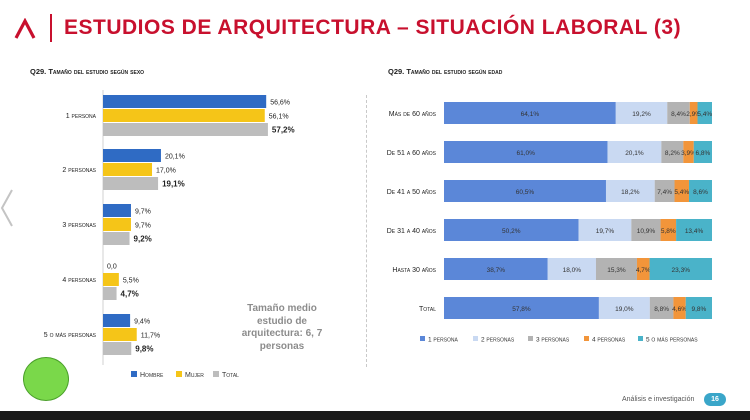 The width and height of the screenshot is (750, 420). I want to click on category-label-de-31-a-40-anos: De 31 a 40 años, so click(412, 231).